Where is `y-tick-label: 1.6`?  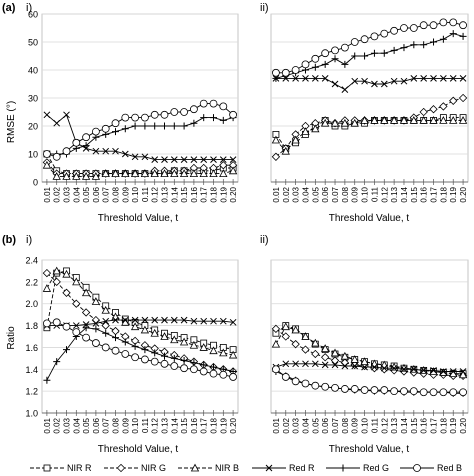 y-tick-label: 1.6 is located at coordinates (31, 348).